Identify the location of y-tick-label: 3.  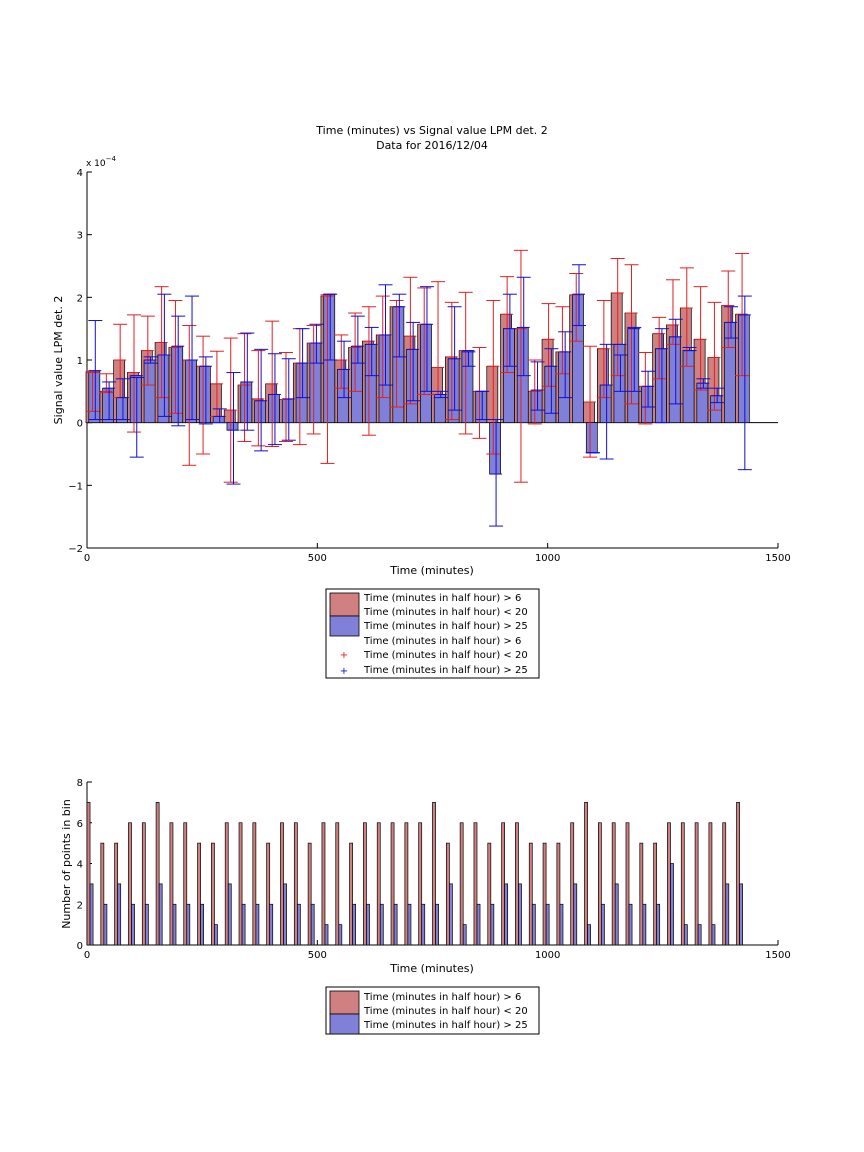
(80, 236).